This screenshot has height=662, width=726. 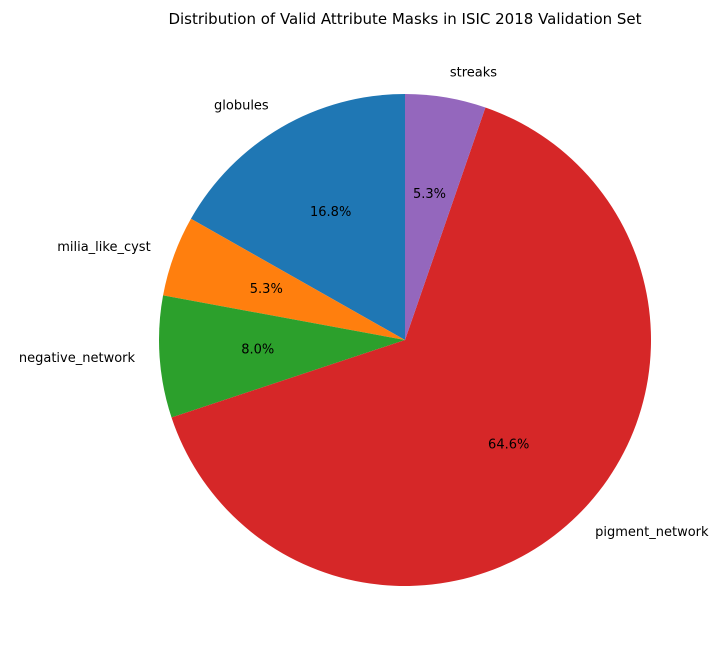 What do you see at coordinates (473, 73) in the screenshot?
I see `slice-label-streaks: streaks` at bounding box center [473, 73].